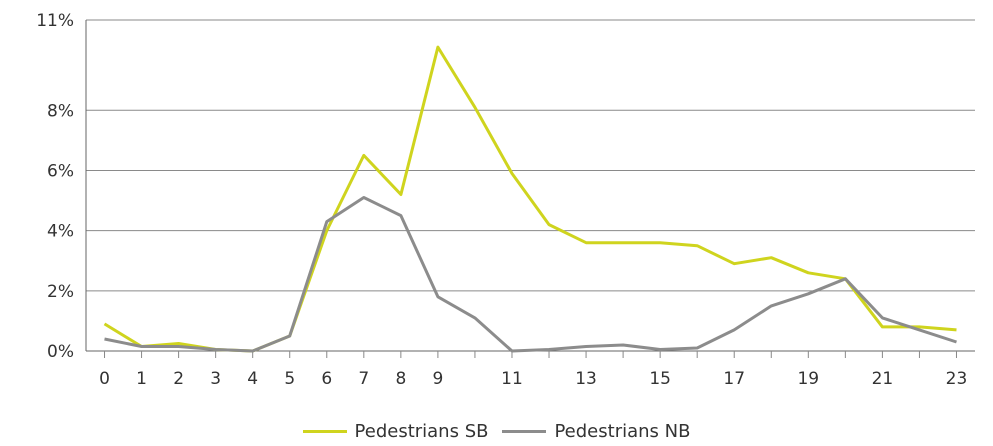 Image resolution: width=993 pixels, height=446 pixels. What do you see at coordinates (141, 379) in the screenshot?
I see `x-tick-label: 1` at bounding box center [141, 379].